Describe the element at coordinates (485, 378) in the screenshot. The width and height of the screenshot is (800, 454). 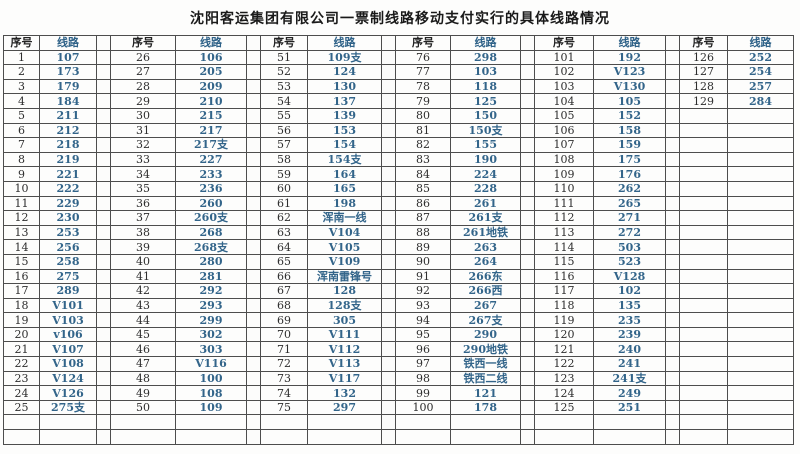
I see `route-cell: 铁西二线` at that location.